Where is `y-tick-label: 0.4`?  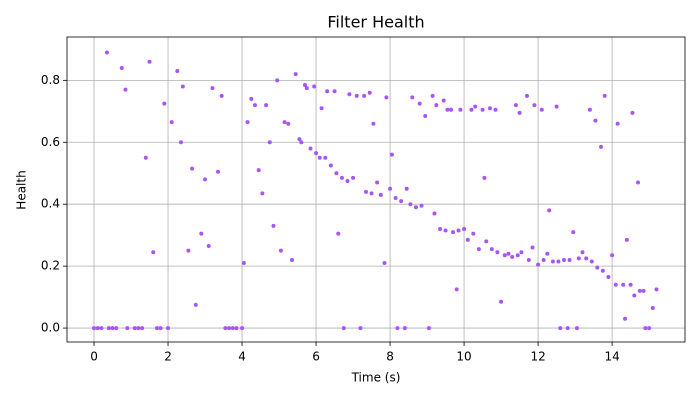
y-tick-label: 0.4 is located at coordinates (50, 204).